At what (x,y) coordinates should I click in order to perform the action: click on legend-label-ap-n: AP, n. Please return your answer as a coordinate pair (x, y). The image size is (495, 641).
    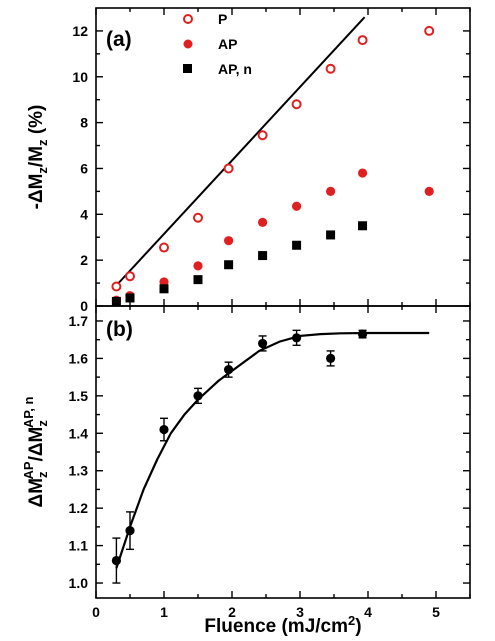
    Looking at the image, I should click on (235, 69).